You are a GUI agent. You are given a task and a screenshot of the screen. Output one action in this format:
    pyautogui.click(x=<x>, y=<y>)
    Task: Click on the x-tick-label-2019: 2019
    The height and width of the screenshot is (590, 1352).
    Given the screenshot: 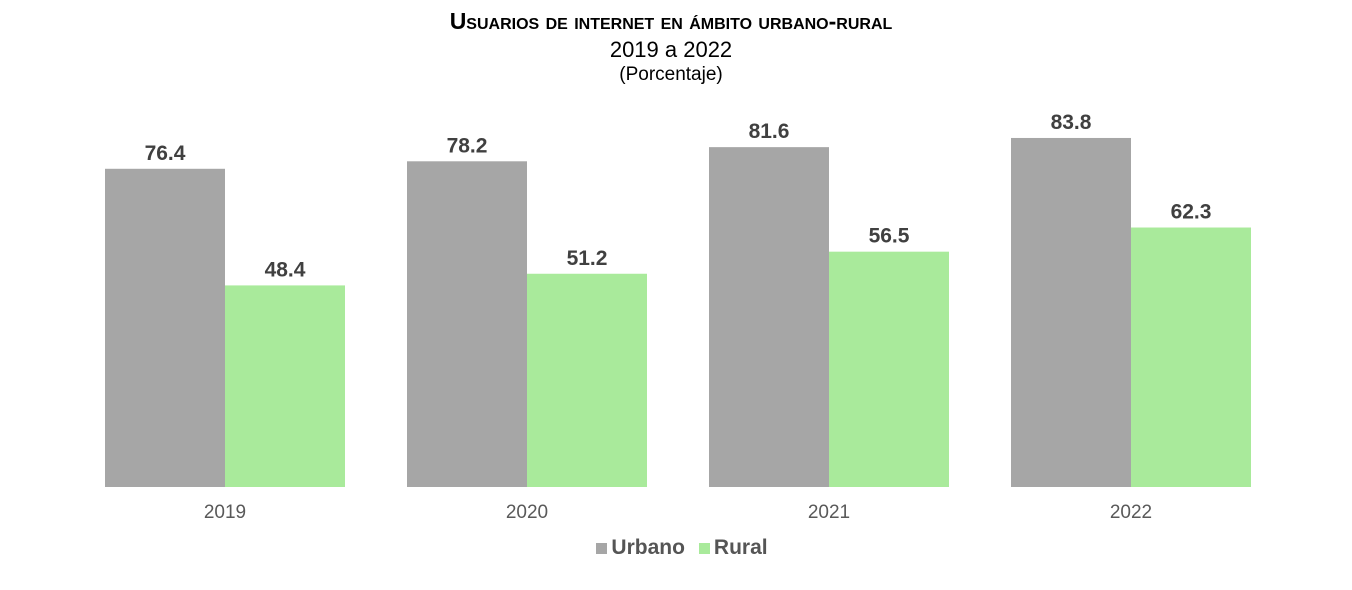 What is the action you would take?
    pyautogui.click(x=225, y=512)
    